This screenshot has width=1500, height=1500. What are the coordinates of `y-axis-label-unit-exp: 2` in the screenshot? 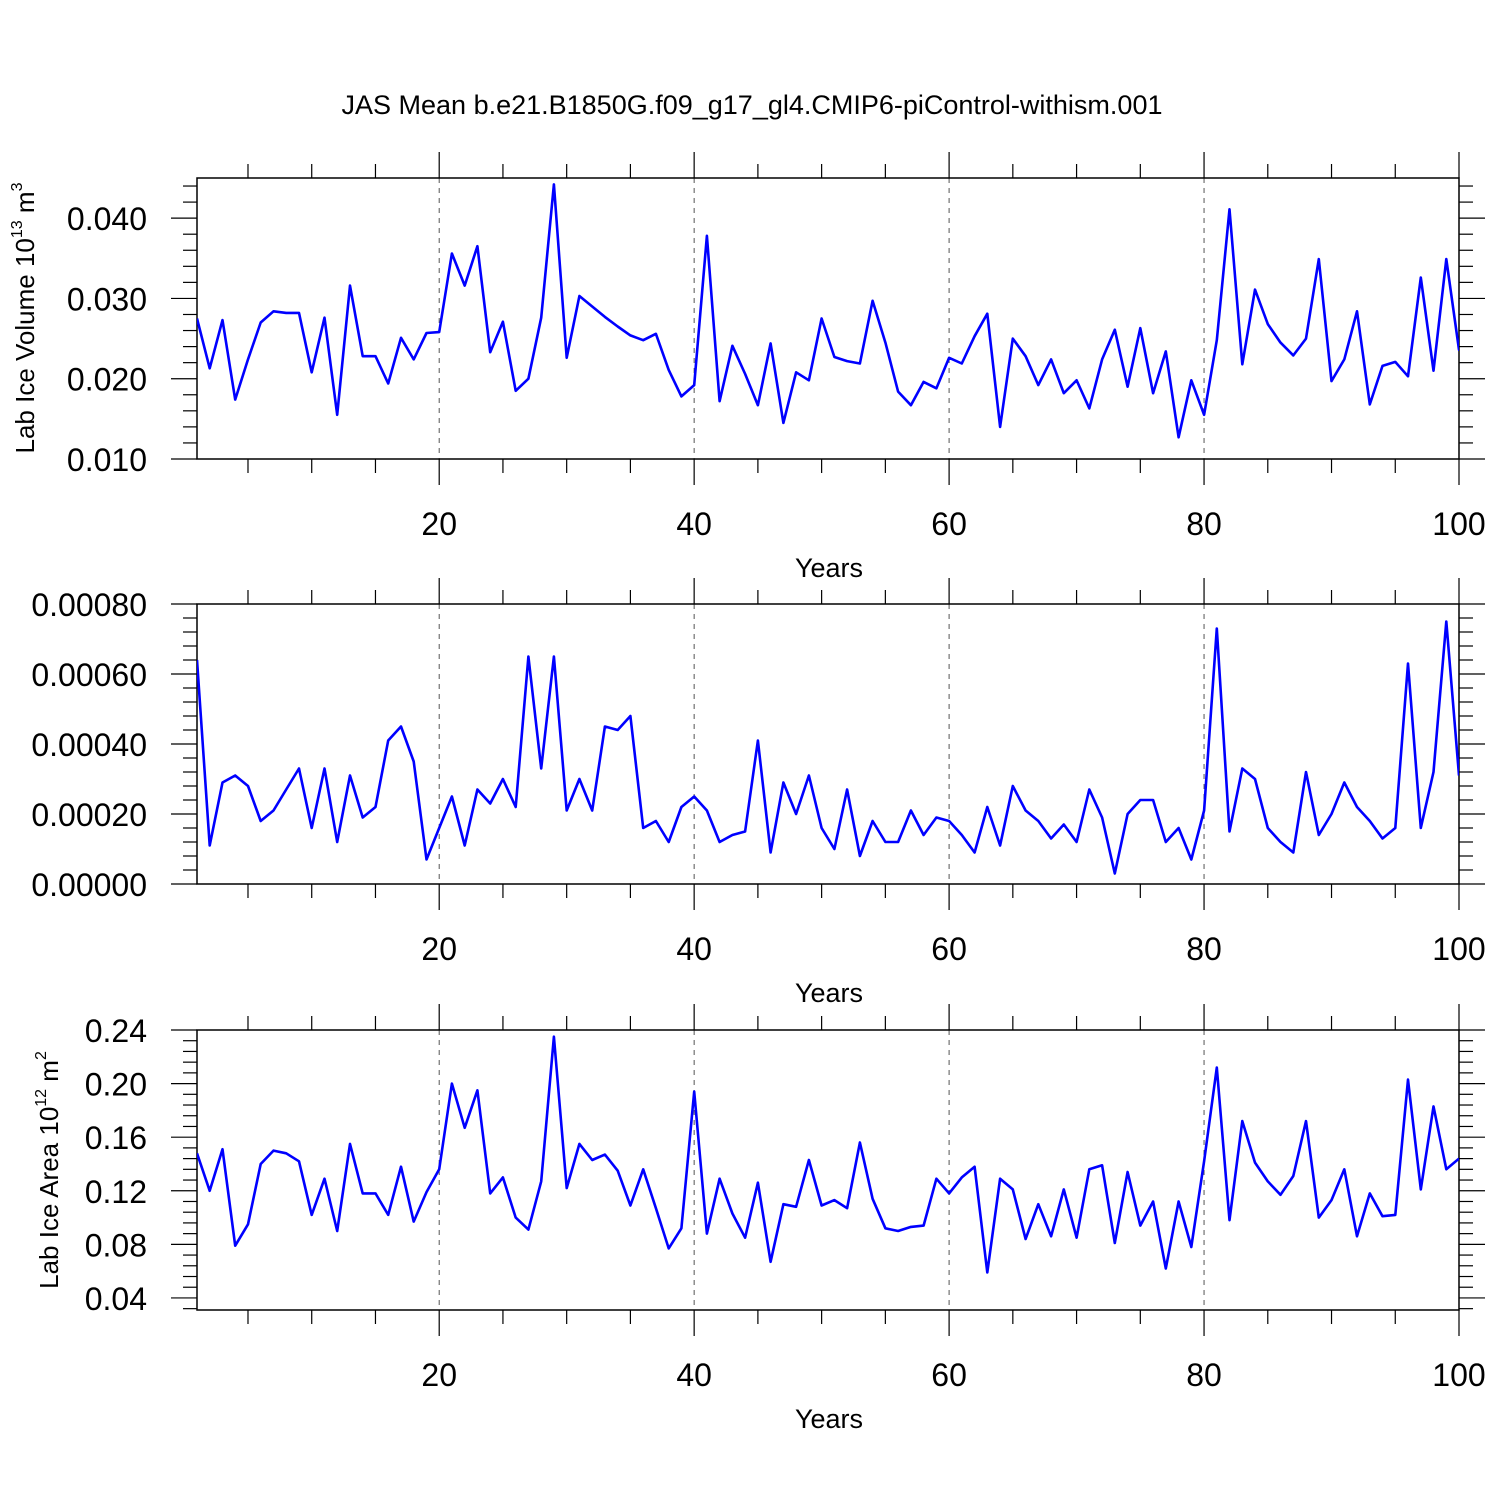 It's located at (41, 1055).